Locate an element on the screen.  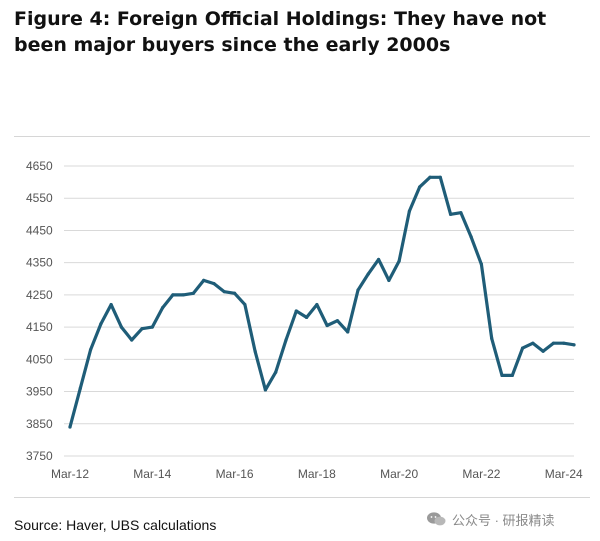
y-tick-label: 4250 is located at coordinates (39, 295).